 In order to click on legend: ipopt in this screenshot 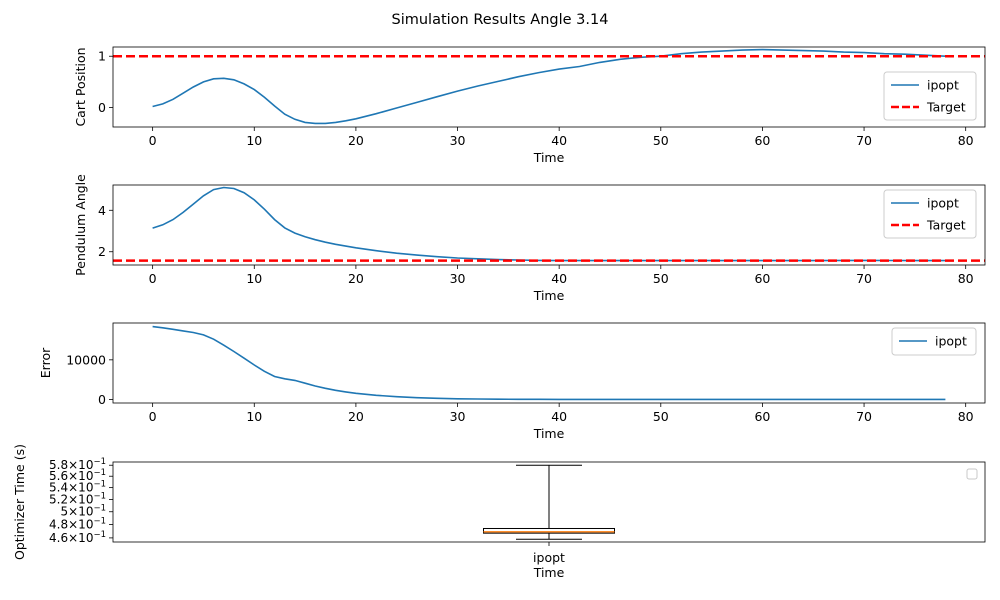, I will do `click(934, 341)`.